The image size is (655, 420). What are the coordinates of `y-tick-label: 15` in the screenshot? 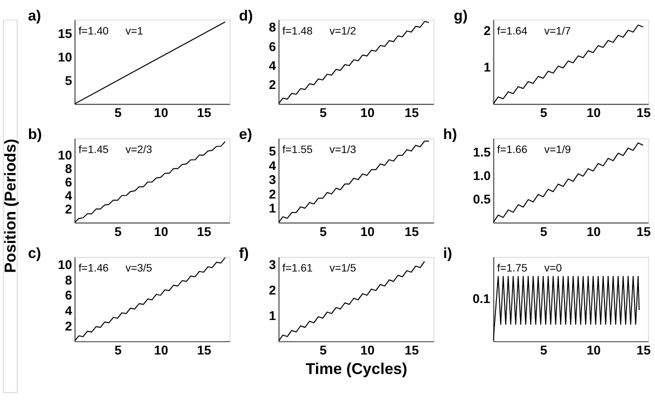 It's located at (65, 34).